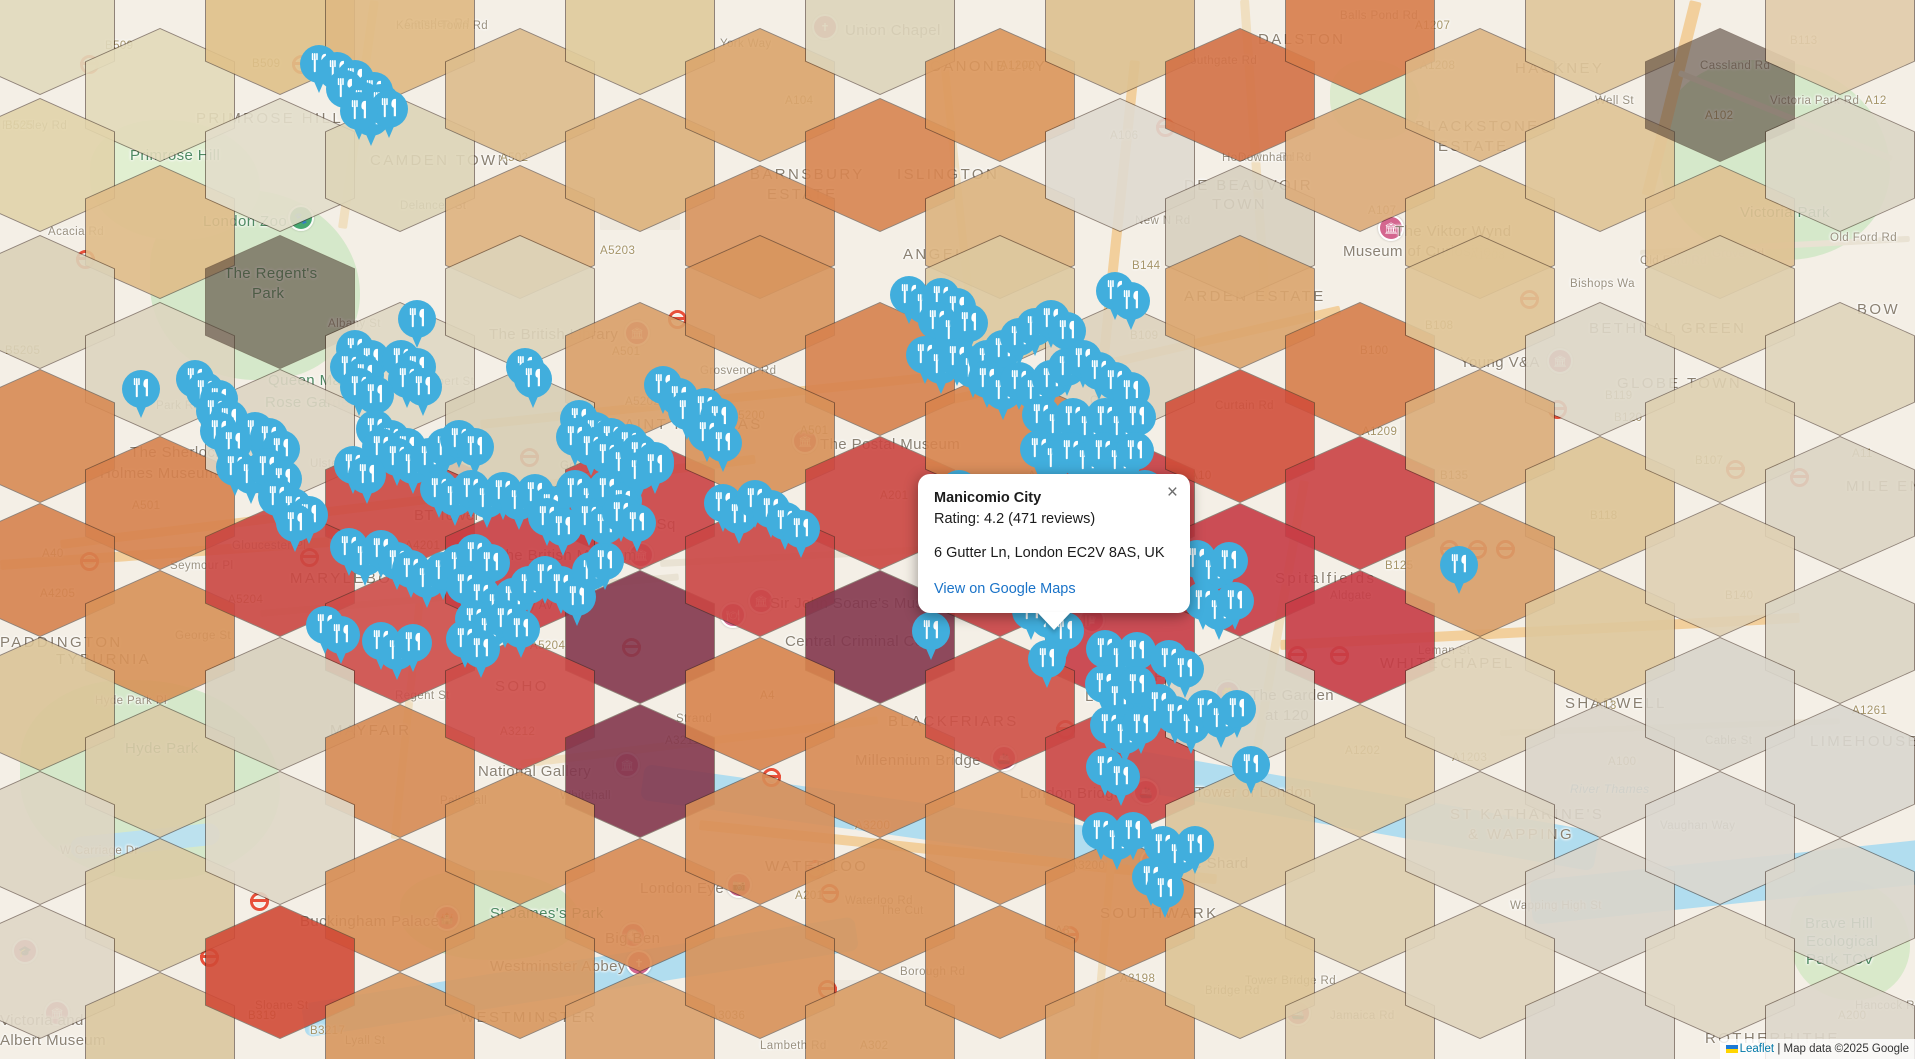 The height and width of the screenshot is (1059, 1915). I want to click on popup-tail, so click(1054, 621).